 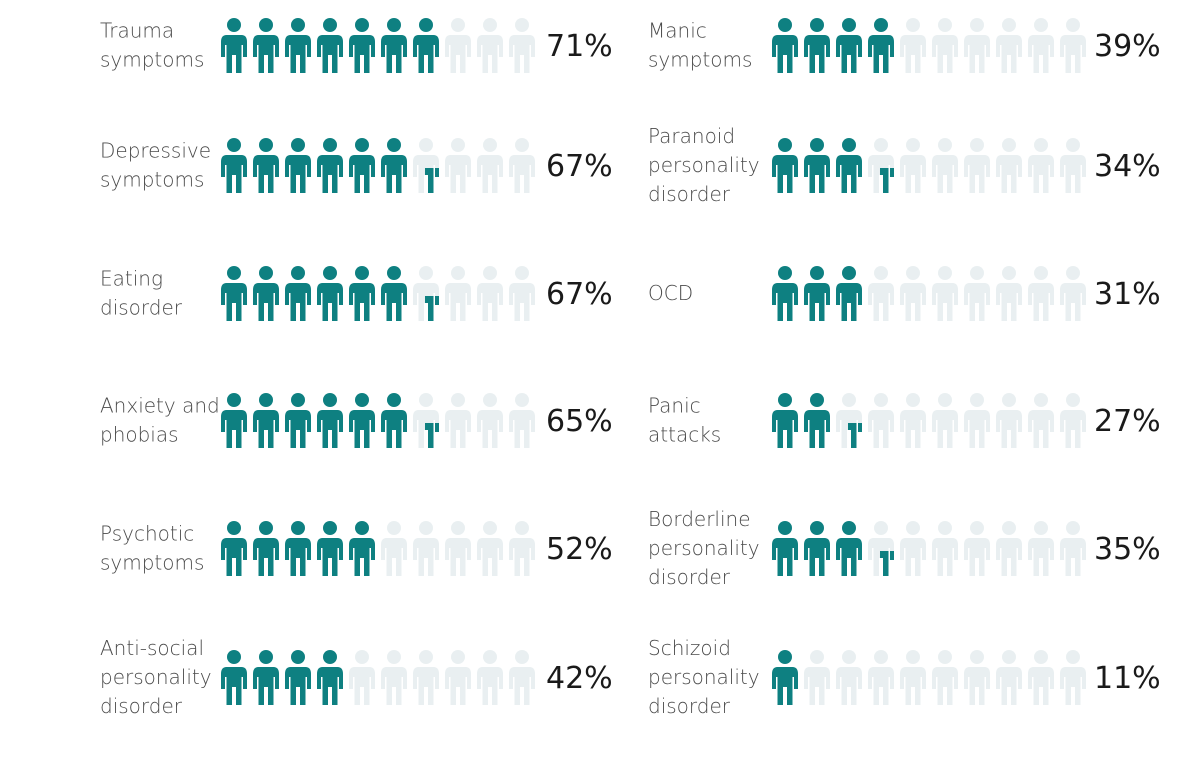 I want to click on value-label: 34%, so click(x=1127, y=166).